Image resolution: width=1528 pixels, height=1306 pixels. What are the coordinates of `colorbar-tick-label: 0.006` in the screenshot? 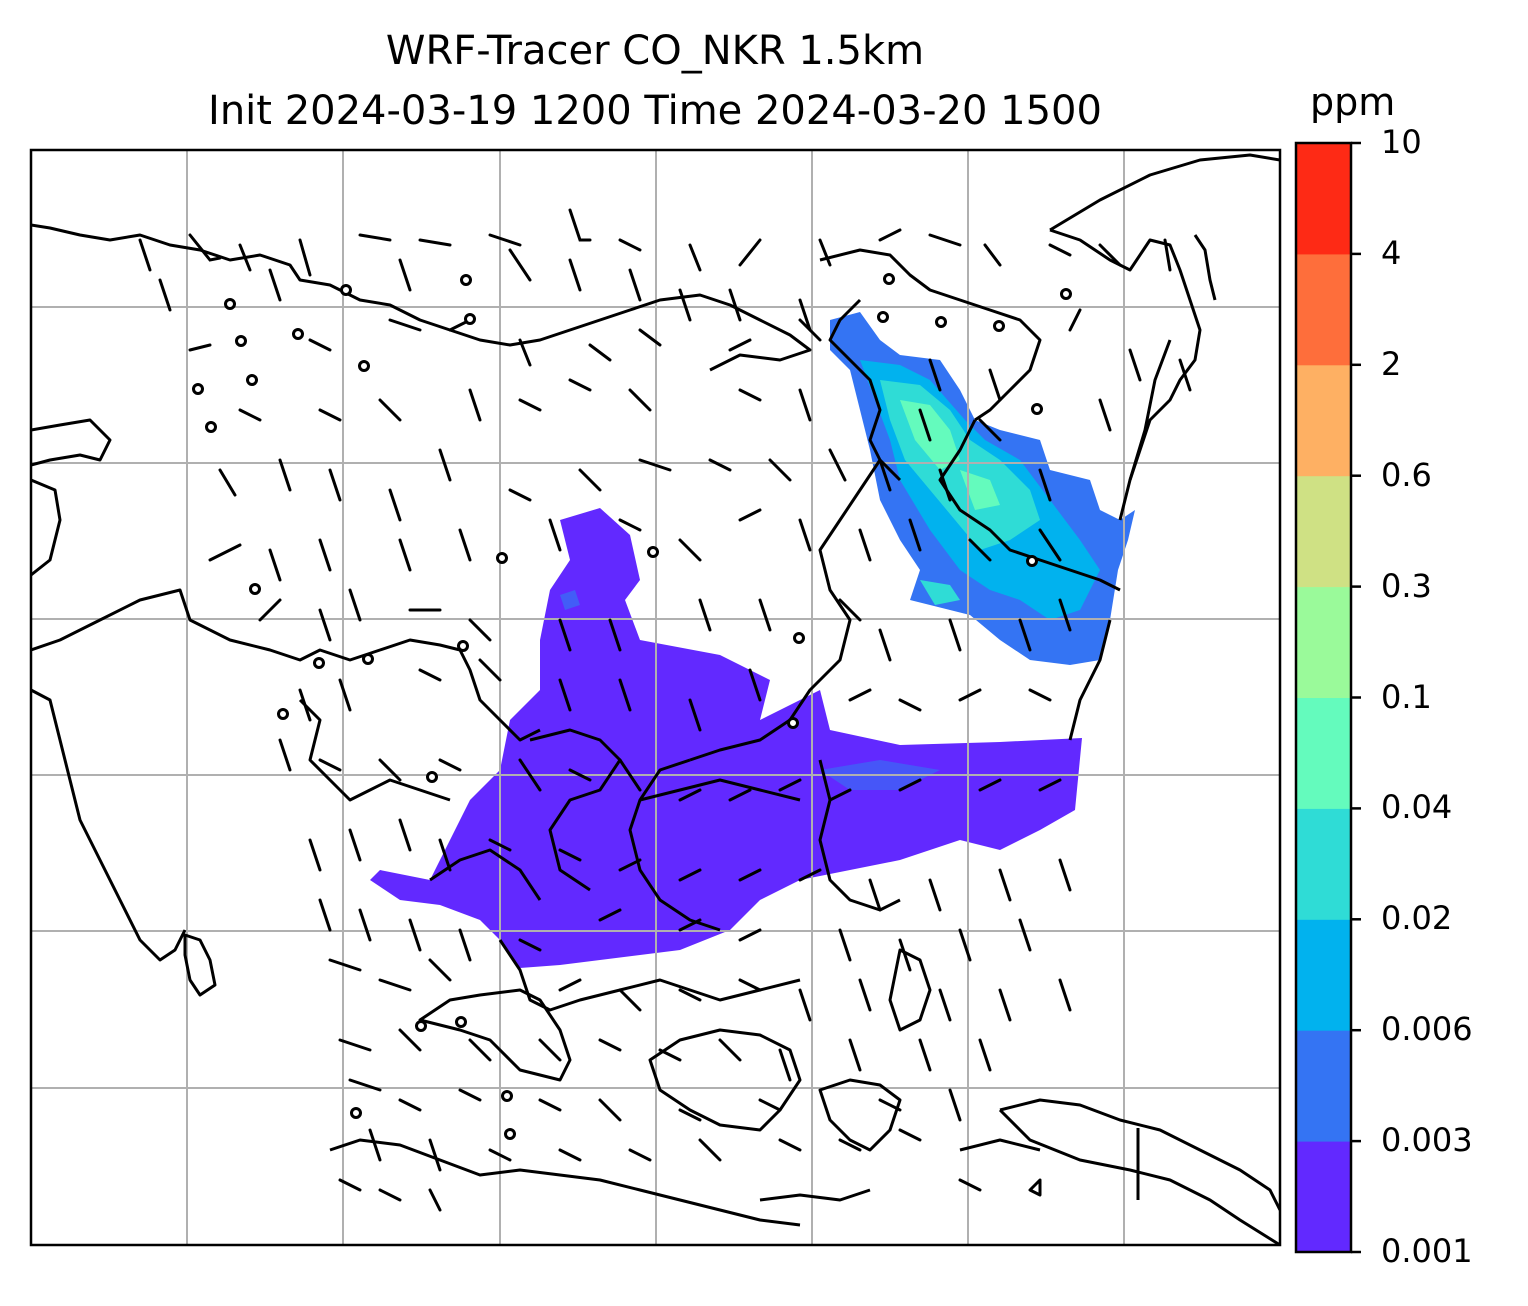 It's located at (1427, 1029).